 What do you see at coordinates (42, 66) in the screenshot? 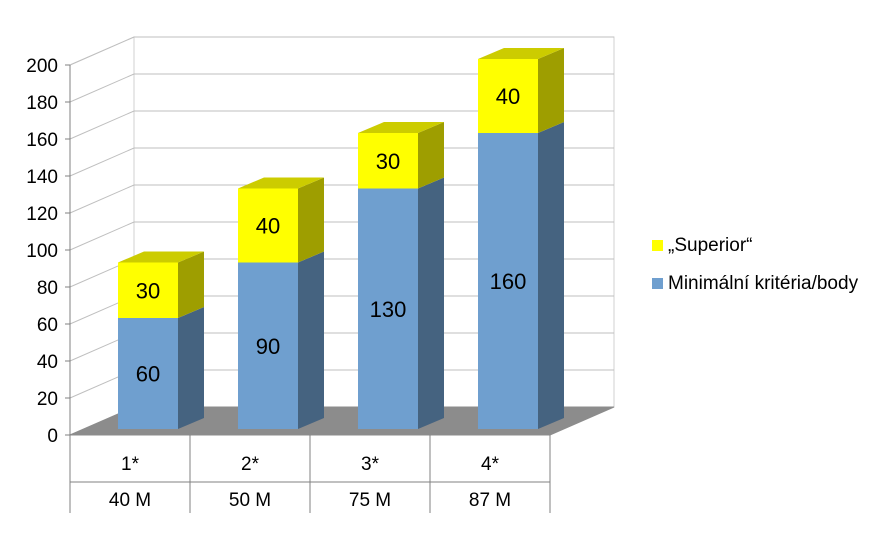
I see `y-tick-label: 200` at bounding box center [42, 66].